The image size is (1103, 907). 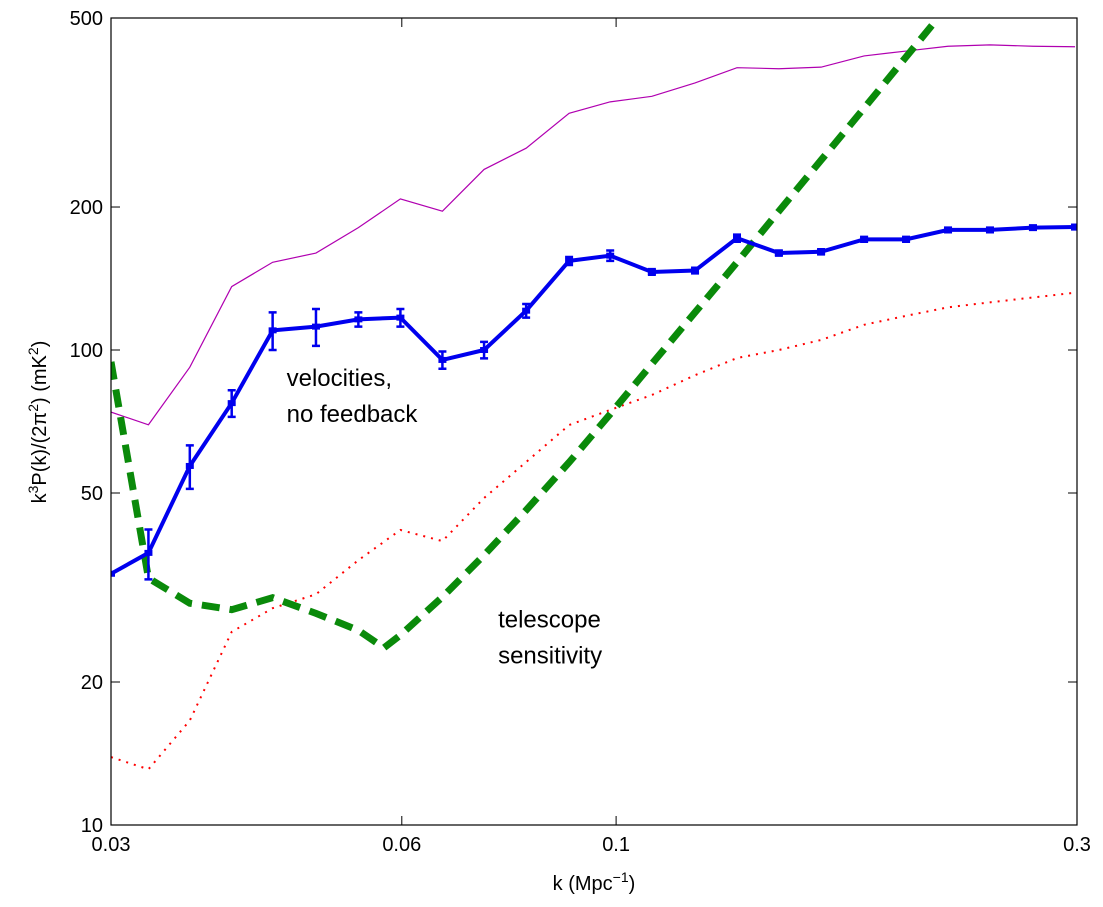 I want to click on x-tick-label: 0.1, so click(x=616, y=845).